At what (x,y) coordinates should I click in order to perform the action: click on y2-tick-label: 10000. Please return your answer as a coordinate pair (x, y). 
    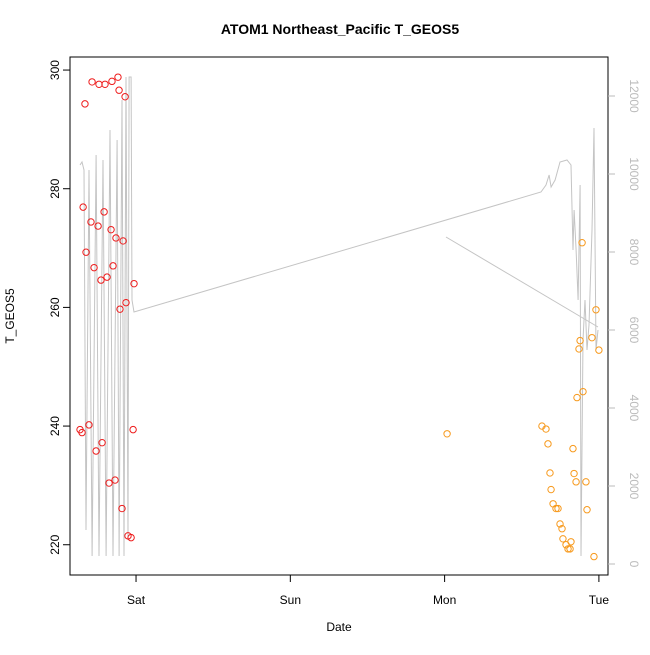
    Looking at the image, I should click on (634, 174).